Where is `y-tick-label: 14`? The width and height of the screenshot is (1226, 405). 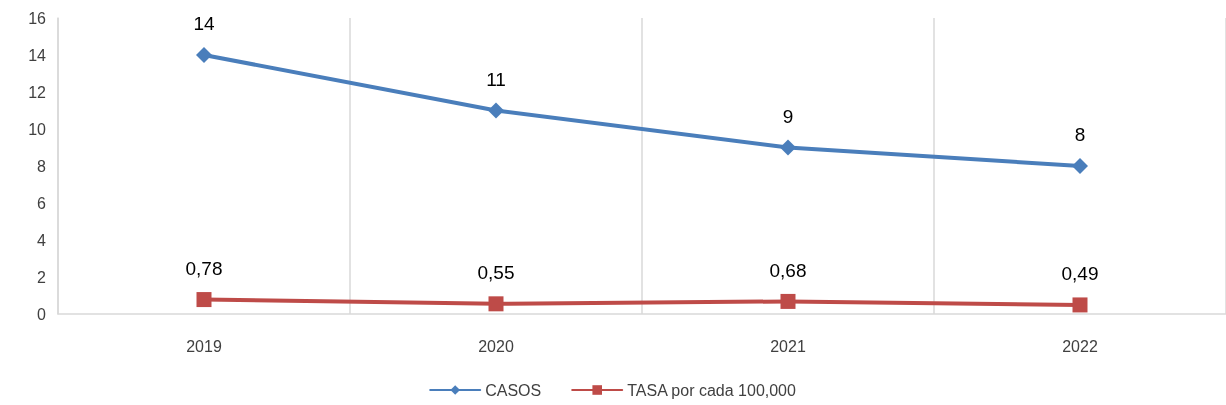 y-tick-label: 14 is located at coordinates (37, 55).